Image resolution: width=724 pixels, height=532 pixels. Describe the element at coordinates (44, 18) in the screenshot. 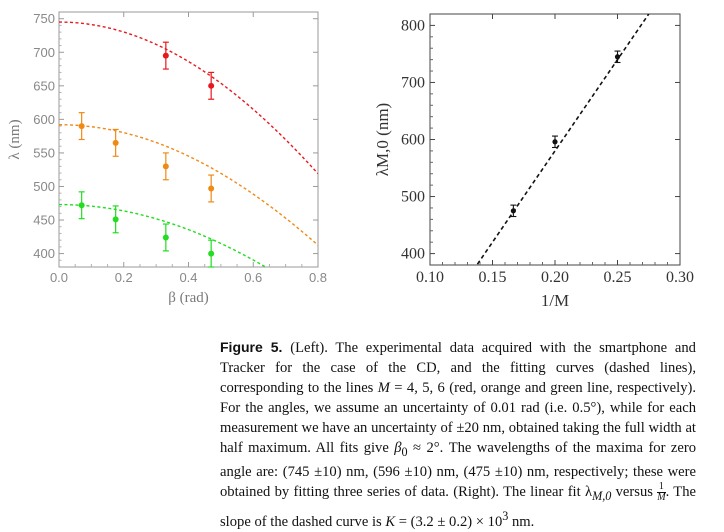

I see `left-y-tick-label: 750` at that location.